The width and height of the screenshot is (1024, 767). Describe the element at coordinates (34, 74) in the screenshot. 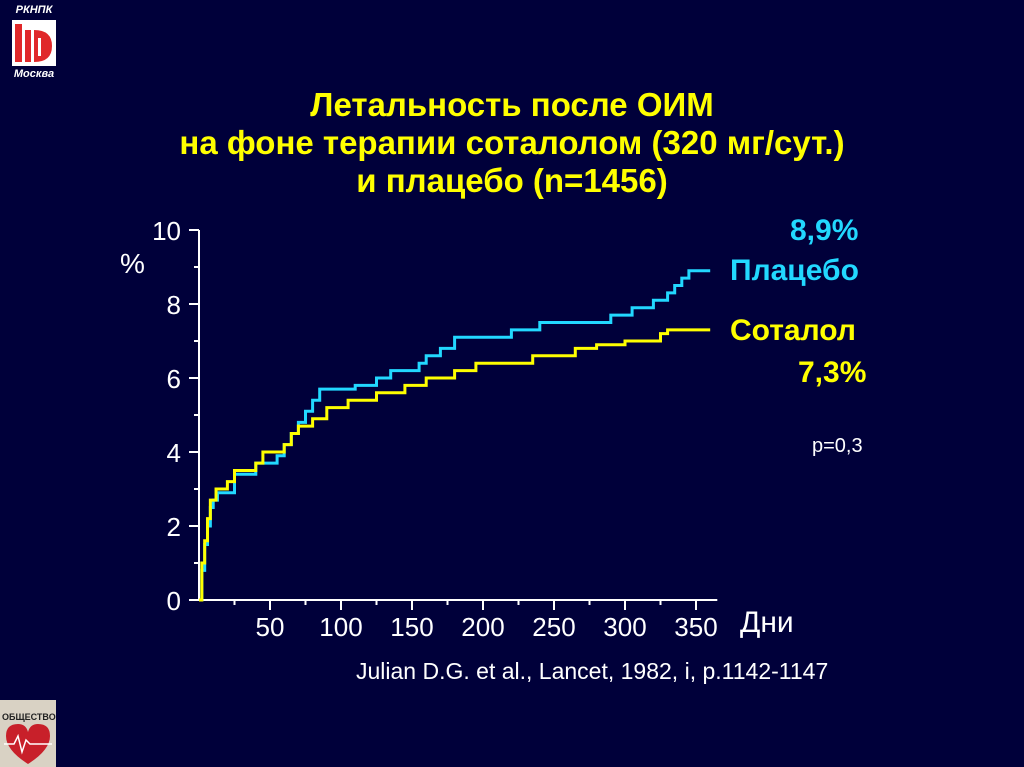

I see `logo-top-city: Москва` at that location.